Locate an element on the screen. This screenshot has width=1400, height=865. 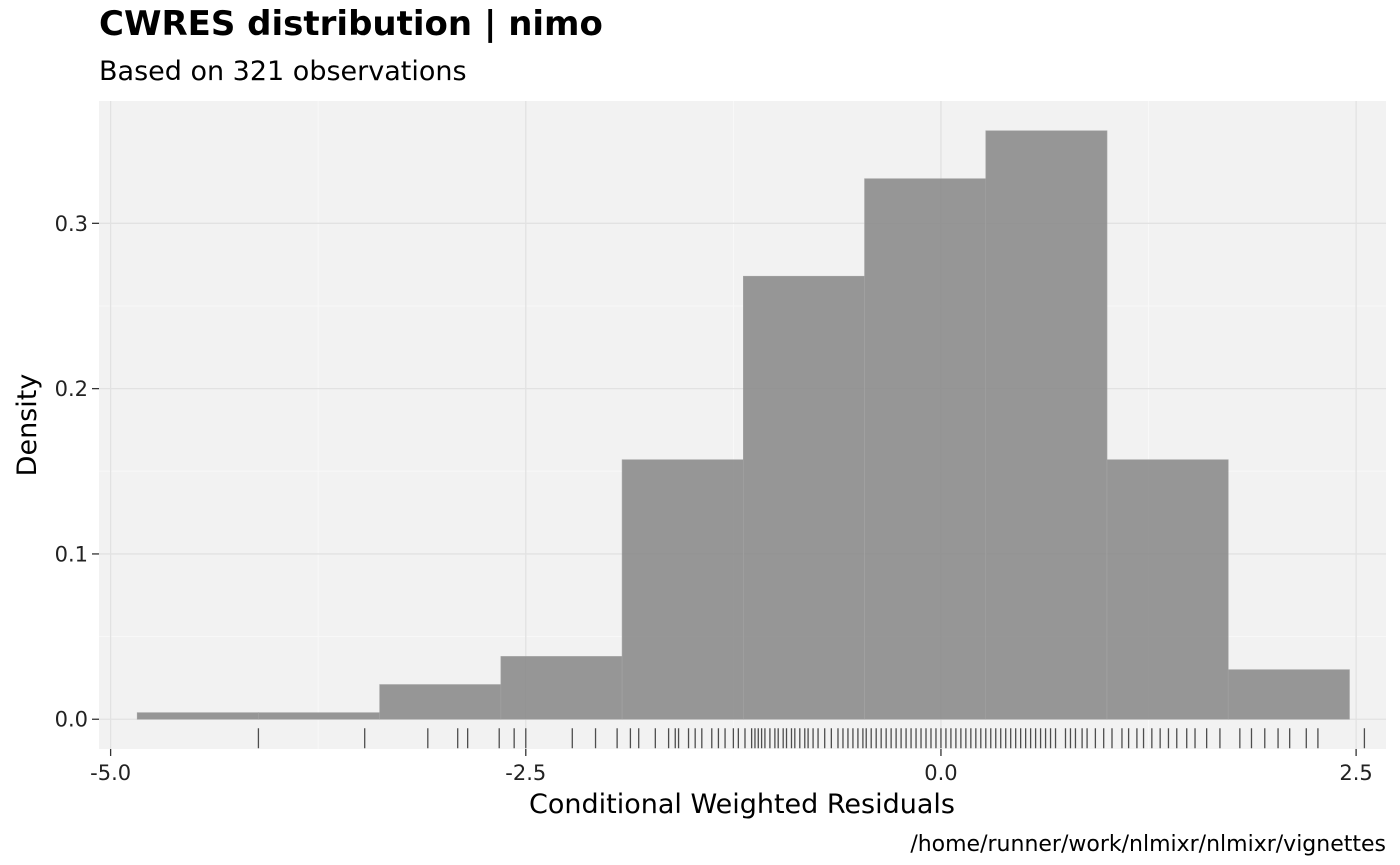
chart-title: CWRES distribution | nimo is located at coordinates (351, 24).